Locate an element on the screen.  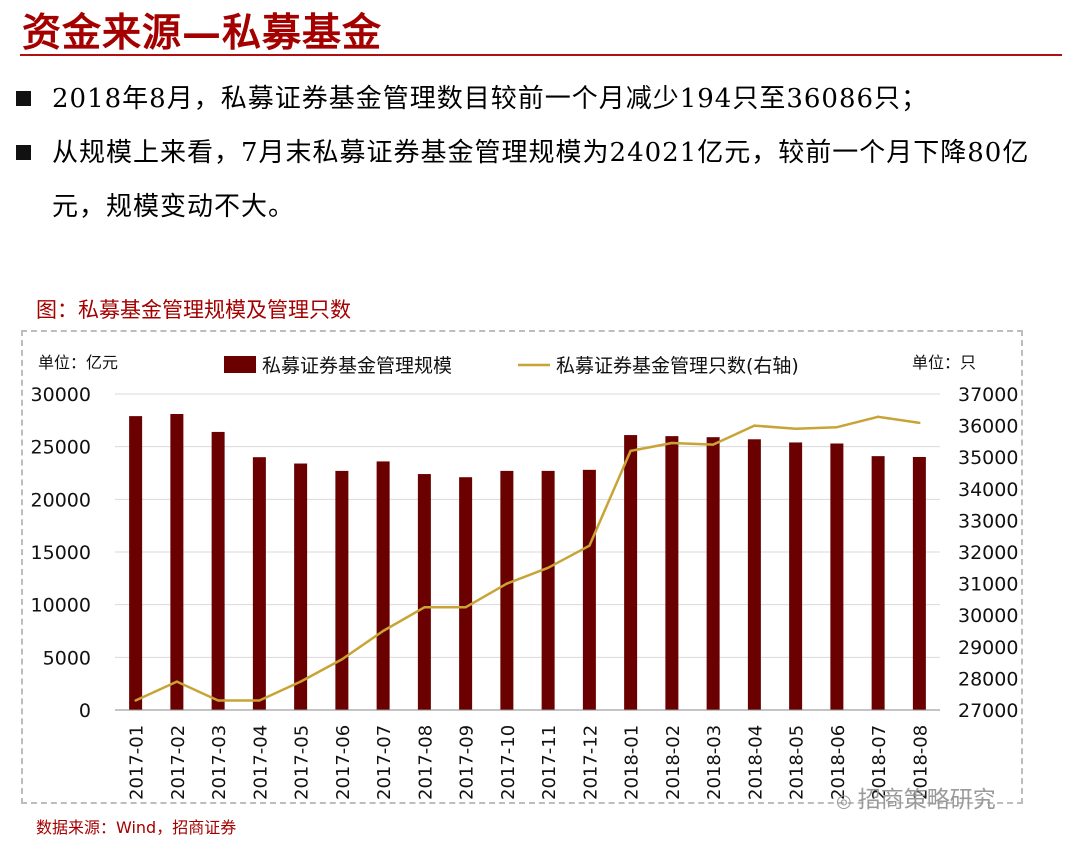
right-axis-unit-label: 单位：只 is located at coordinates (944, 362).